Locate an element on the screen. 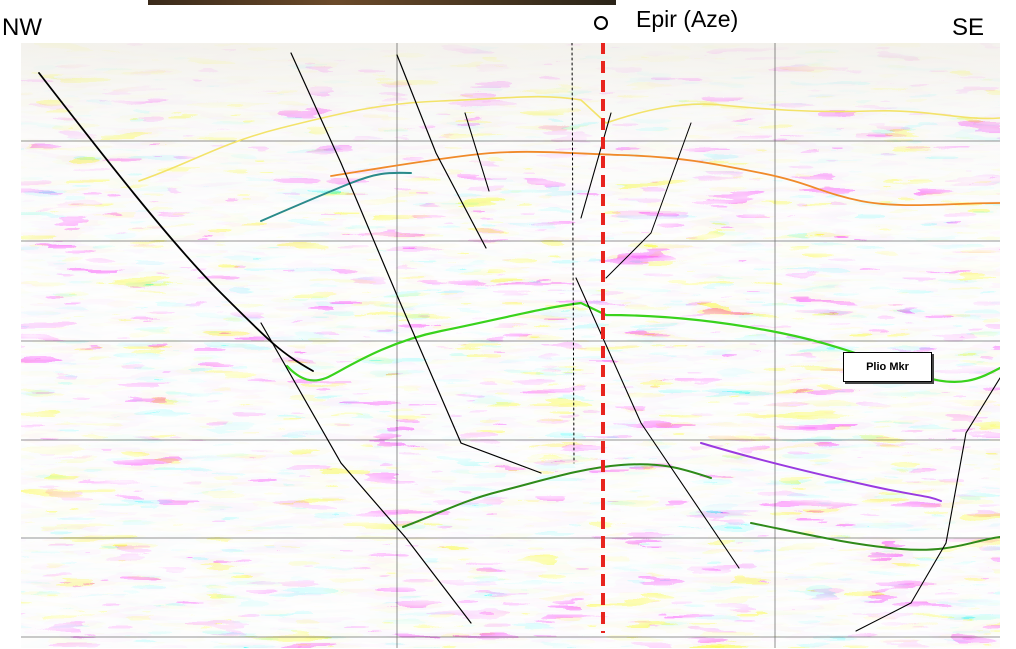 This screenshot has width=1016, height=649. horizon-orange is located at coordinates (665, 178).